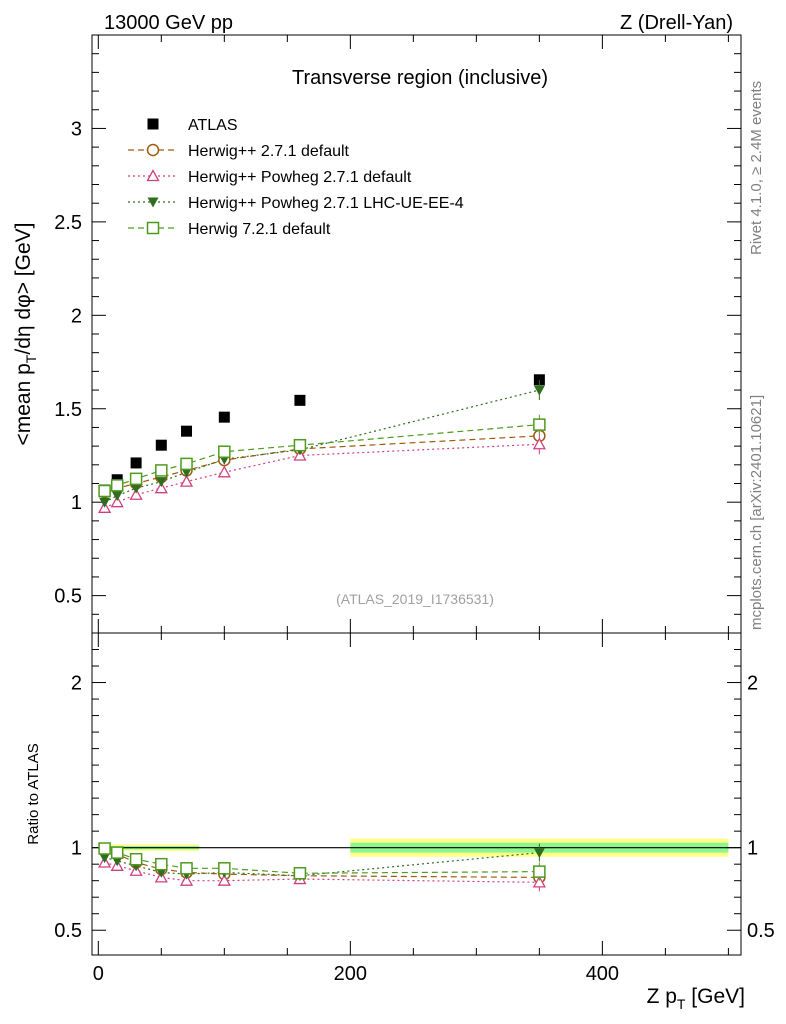  What do you see at coordinates (326, 203) in the screenshot?
I see `legend-label: Herwig++ Powheg 2.7.1 LHC-UE-EE-4` at bounding box center [326, 203].